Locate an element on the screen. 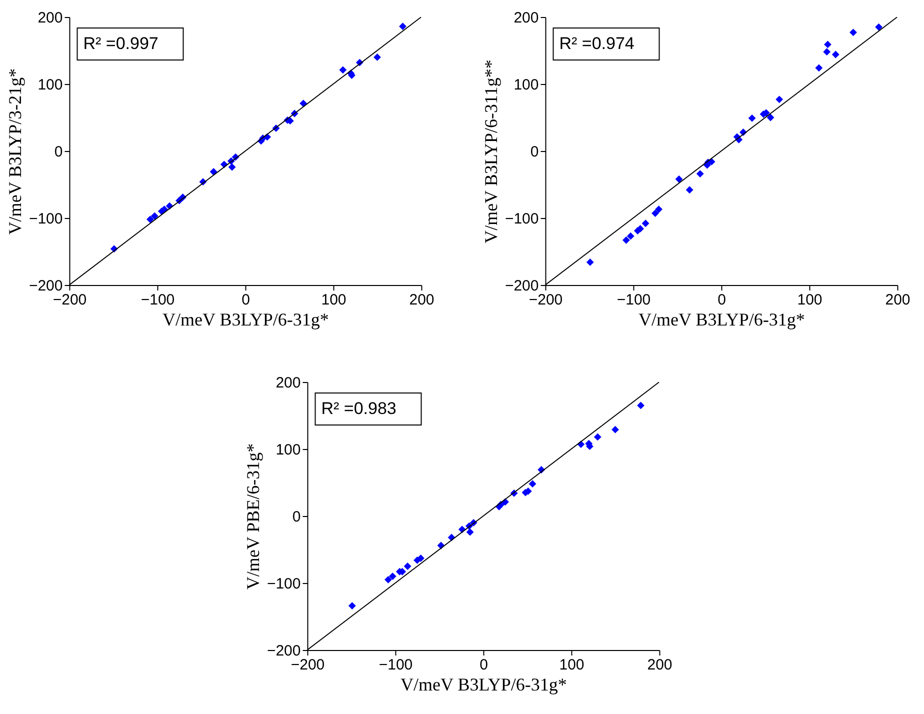  annotation: R² =0.983 is located at coordinates (358, 408).